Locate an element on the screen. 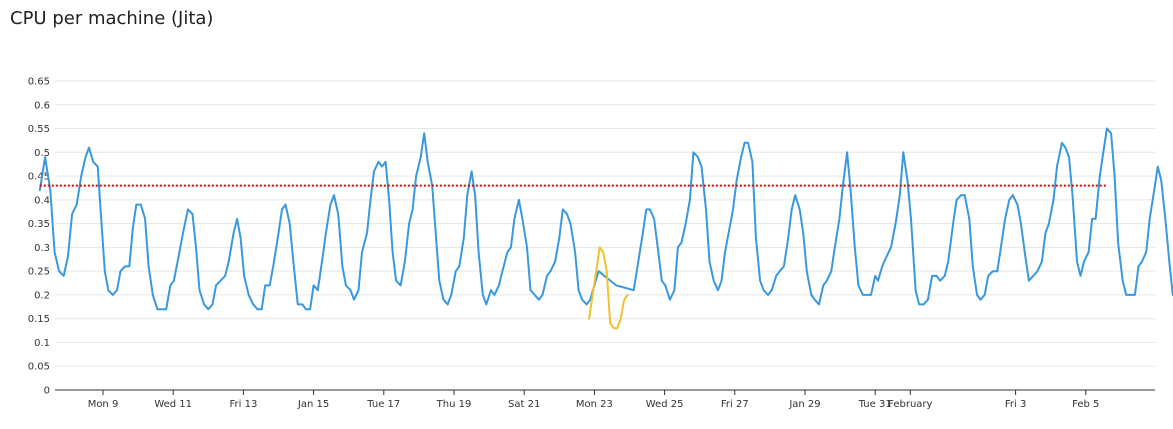 This screenshot has height=429, width=1173. x-tick-label: Wed 11 is located at coordinates (173, 404).